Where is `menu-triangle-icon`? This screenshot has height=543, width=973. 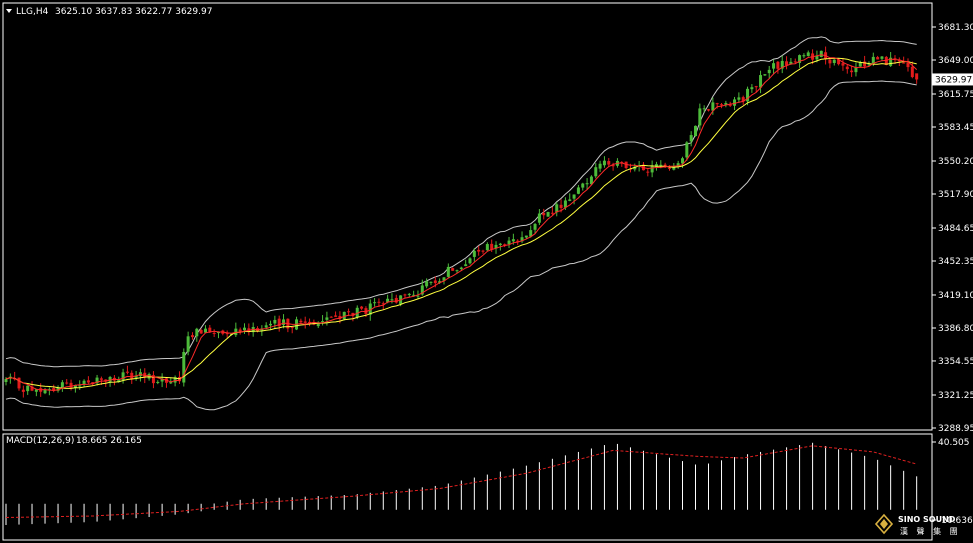 menu-triangle-icon is located at coordinates (9, 11).